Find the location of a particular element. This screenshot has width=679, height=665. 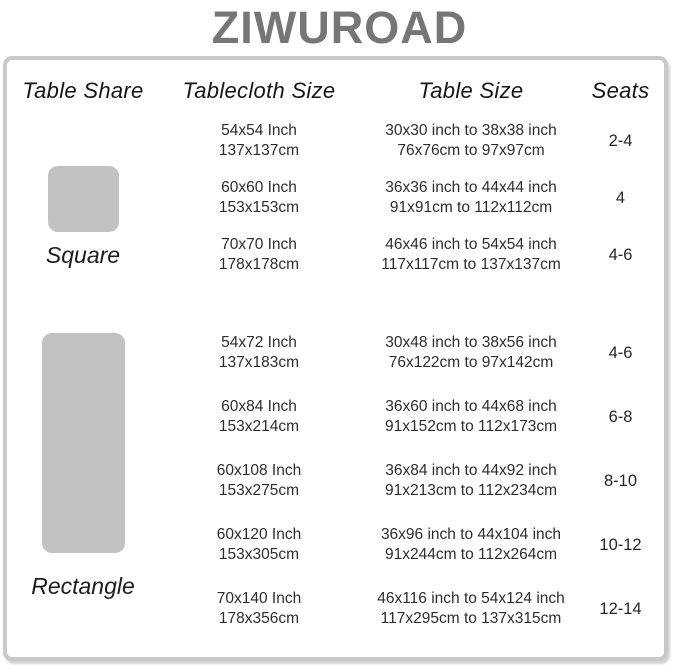

seats-cell: 12-14 is located at coordinates (620, 609).